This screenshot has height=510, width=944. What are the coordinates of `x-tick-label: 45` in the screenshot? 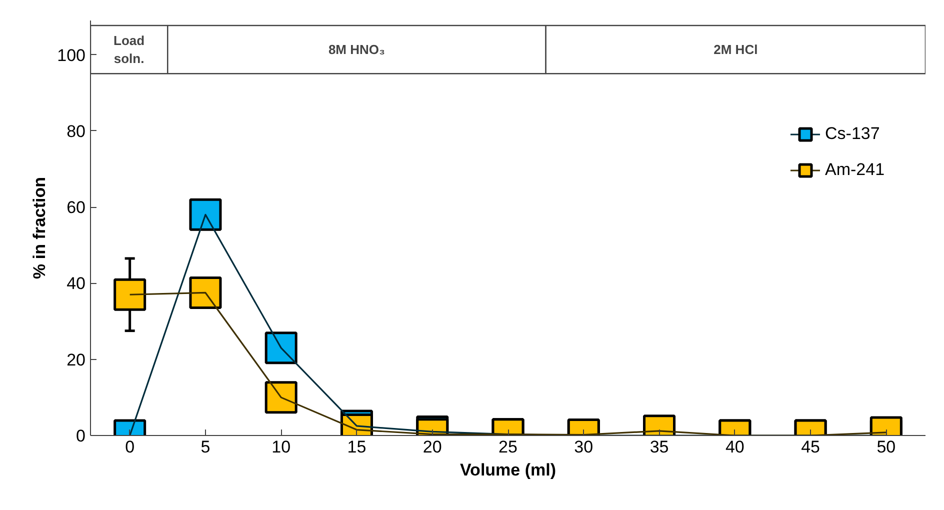 It's located at (810, 447).